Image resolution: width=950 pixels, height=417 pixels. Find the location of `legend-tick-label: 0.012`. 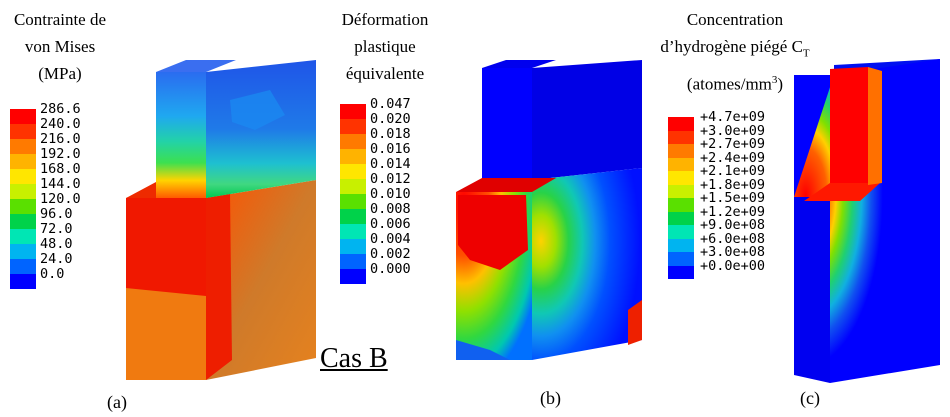

legend-tick-label: 0.012 is located at coordinates (390, 179).